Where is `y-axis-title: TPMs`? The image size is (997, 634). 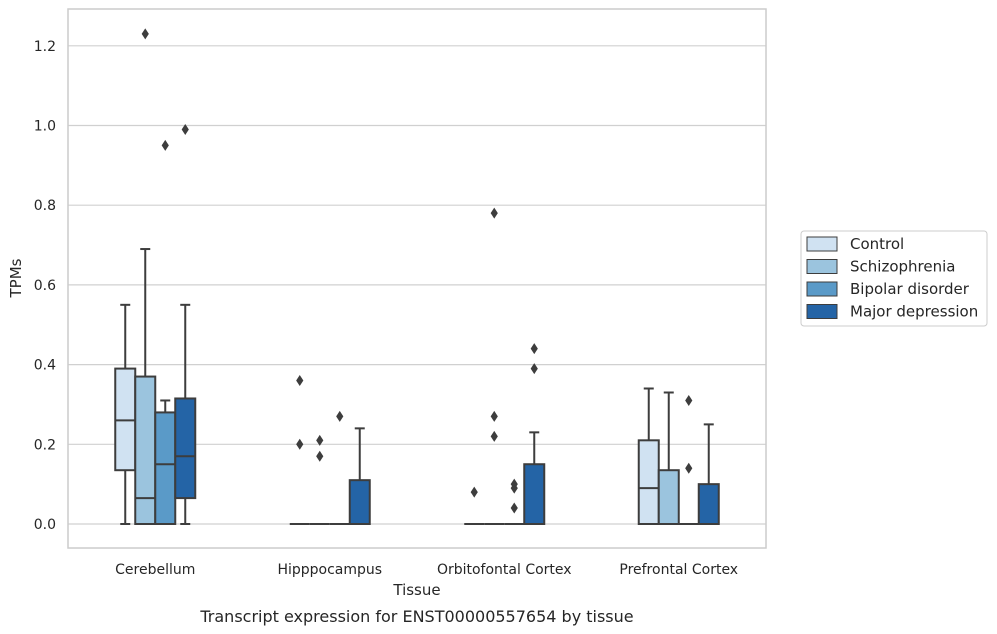
y-axis-title: TPMs is located at coordinates (16, 278).